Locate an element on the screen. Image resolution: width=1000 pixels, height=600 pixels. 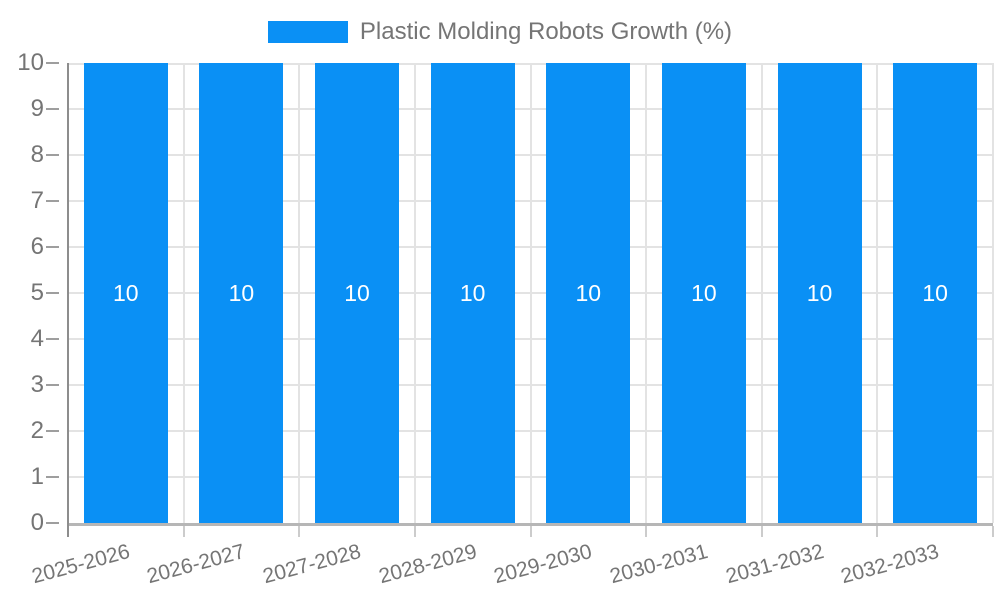
y-axis-tick-label: 0 is located at coordinates (37, 522).